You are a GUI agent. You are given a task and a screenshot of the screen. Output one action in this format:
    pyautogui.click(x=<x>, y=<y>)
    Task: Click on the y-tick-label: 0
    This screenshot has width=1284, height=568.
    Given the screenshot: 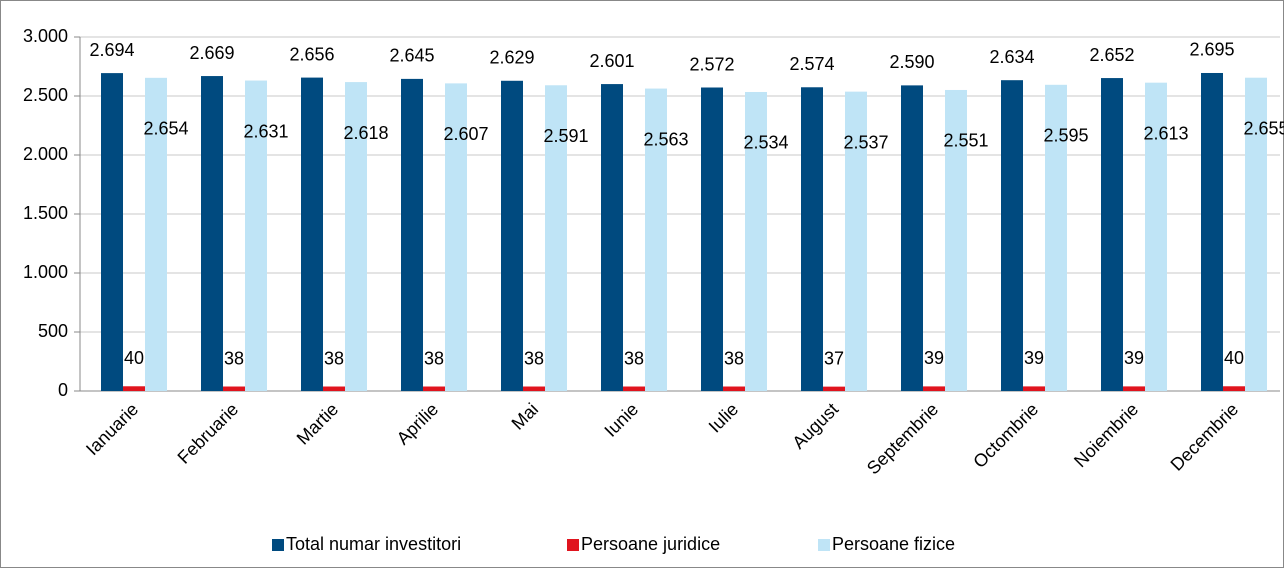 What is the action you would take?
    pyautogui.click(x=63, y=390)
    